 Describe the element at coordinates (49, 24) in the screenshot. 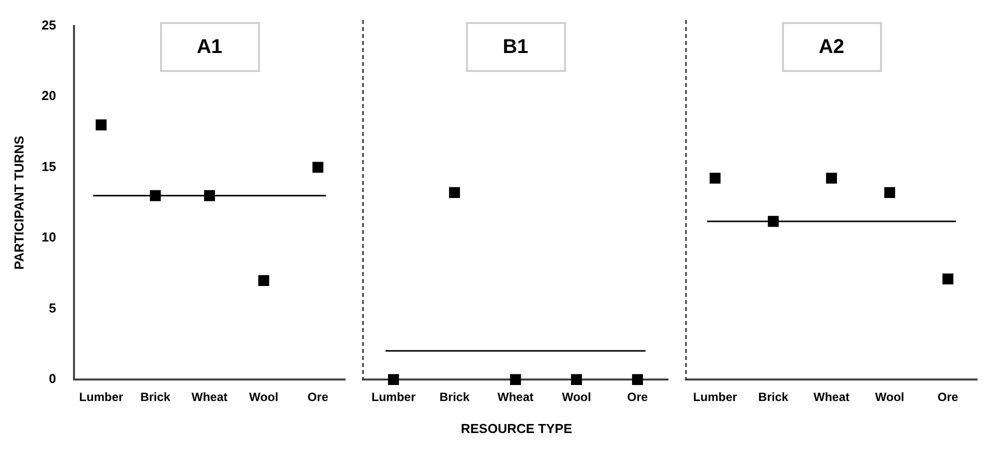

I see `y-tick-label: 25` at that location.